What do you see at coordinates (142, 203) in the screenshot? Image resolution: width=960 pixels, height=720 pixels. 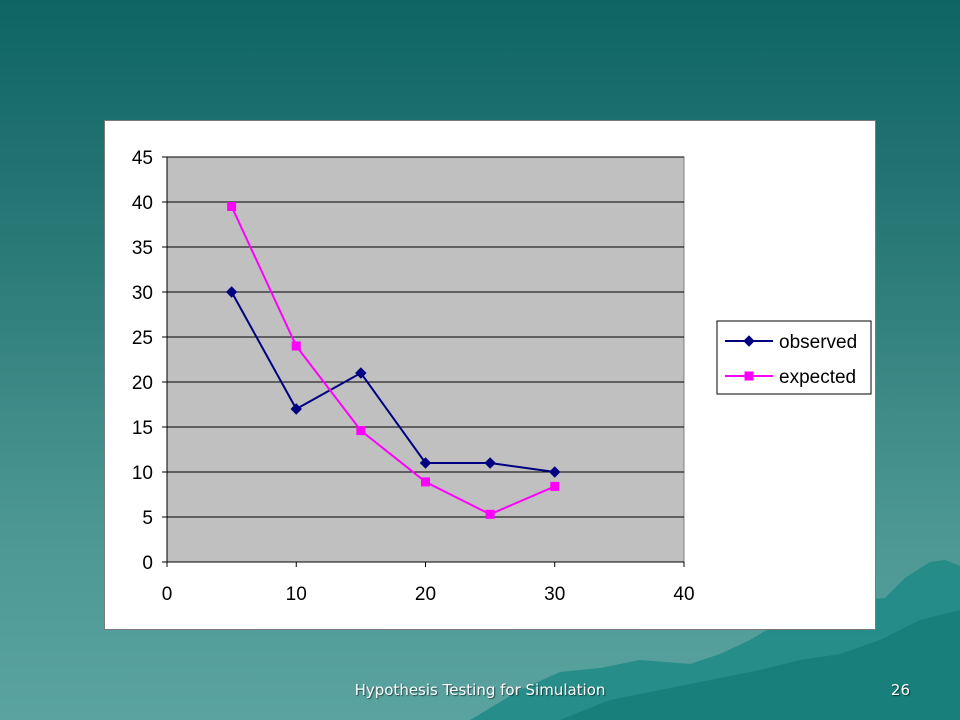 I see `y-tick-label-40: 40` at bounding box center [142, 203].